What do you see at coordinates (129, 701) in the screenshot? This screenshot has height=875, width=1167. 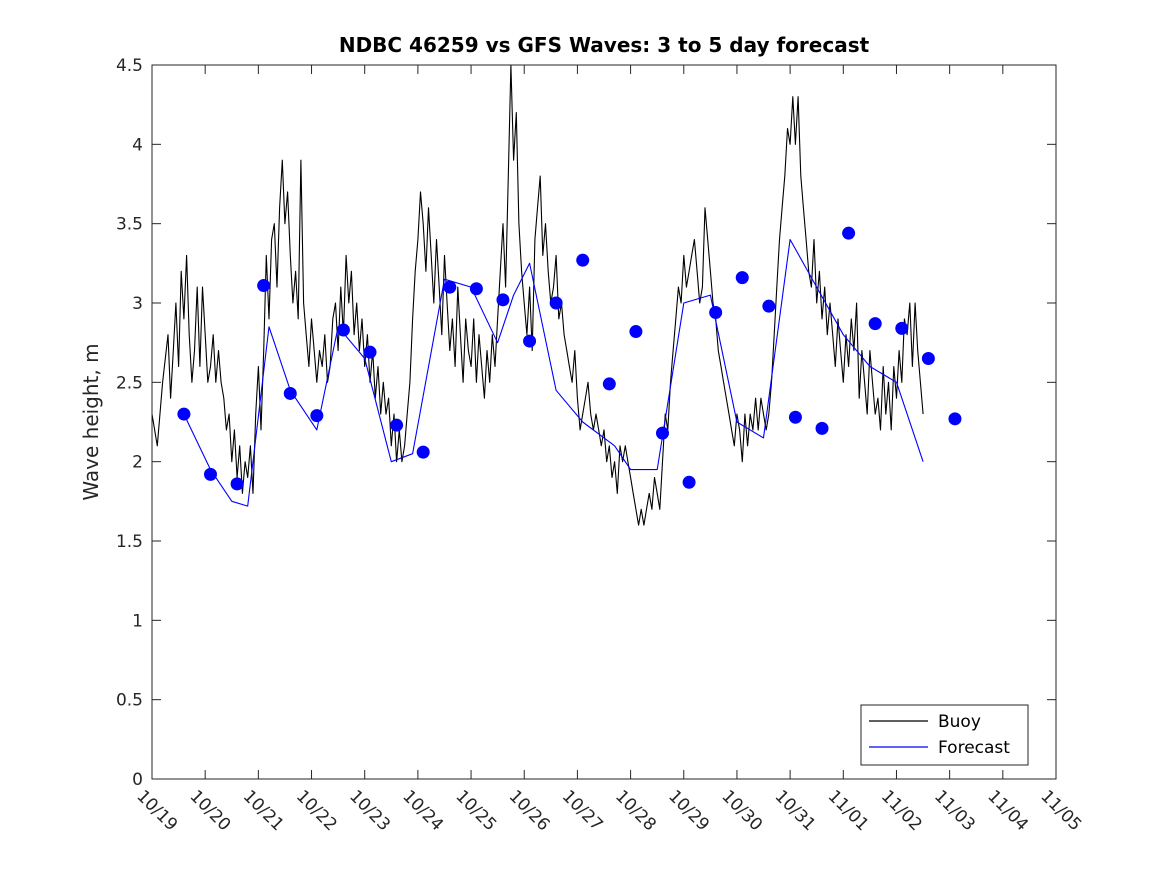 I see `y-tick-label: 0.5` at bounding box center [129, 701].